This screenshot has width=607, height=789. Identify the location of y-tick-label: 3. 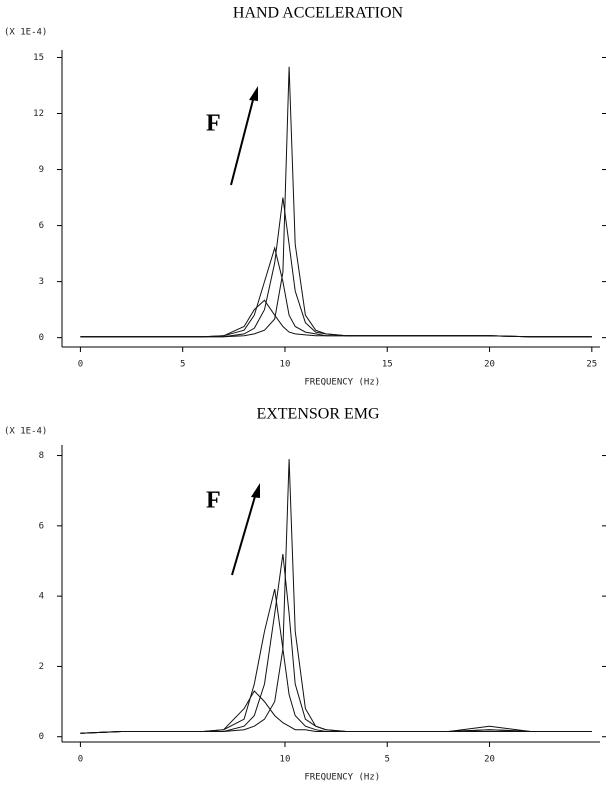
(41, 282).